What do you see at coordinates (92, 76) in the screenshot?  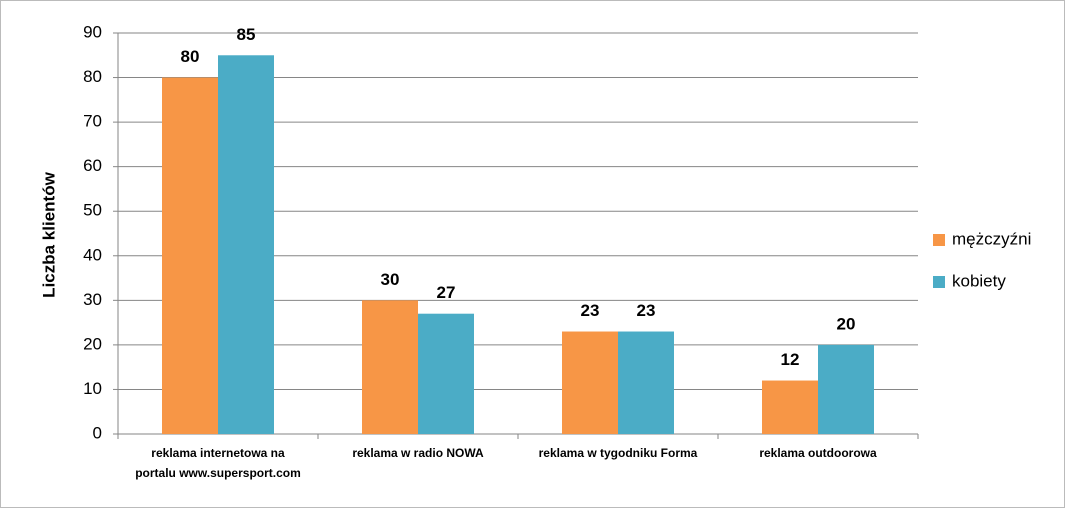 I see `y-tick-label: 80` at bounding box center [92, 76].